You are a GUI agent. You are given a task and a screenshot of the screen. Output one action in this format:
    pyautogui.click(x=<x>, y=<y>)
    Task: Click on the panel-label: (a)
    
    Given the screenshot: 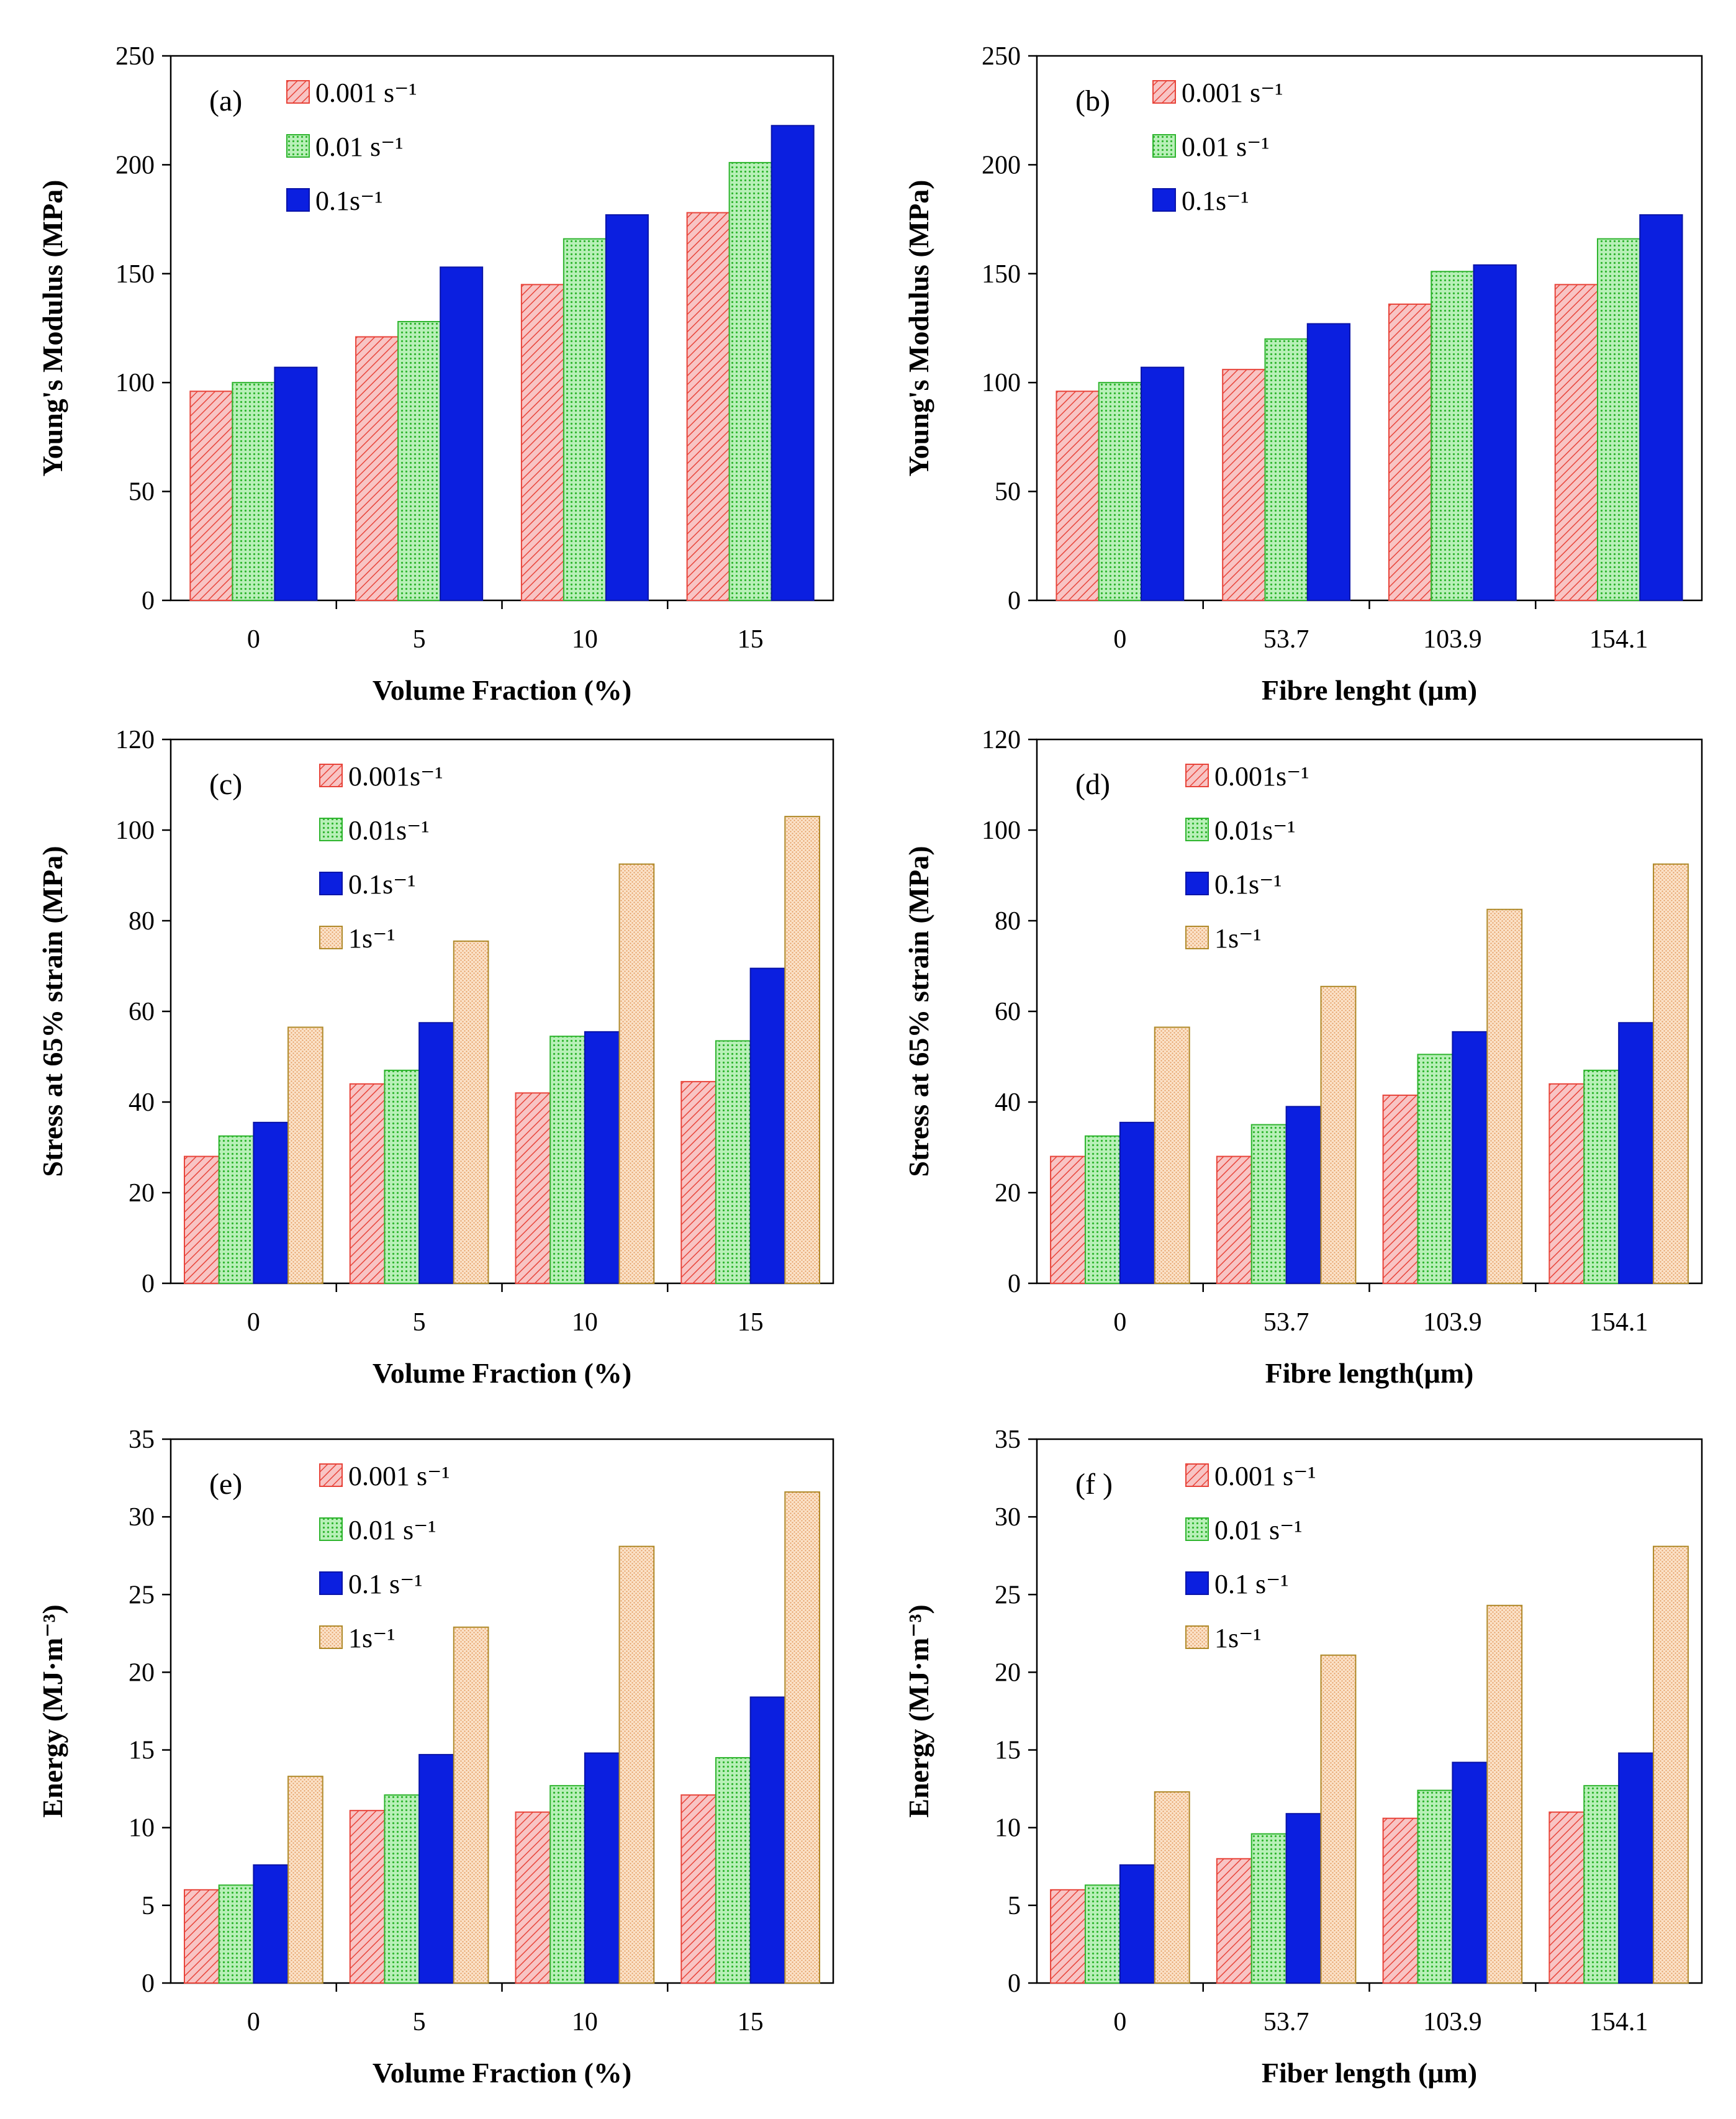 What is the action you would take?
    pyautogui.click(x=225, y=100)
    